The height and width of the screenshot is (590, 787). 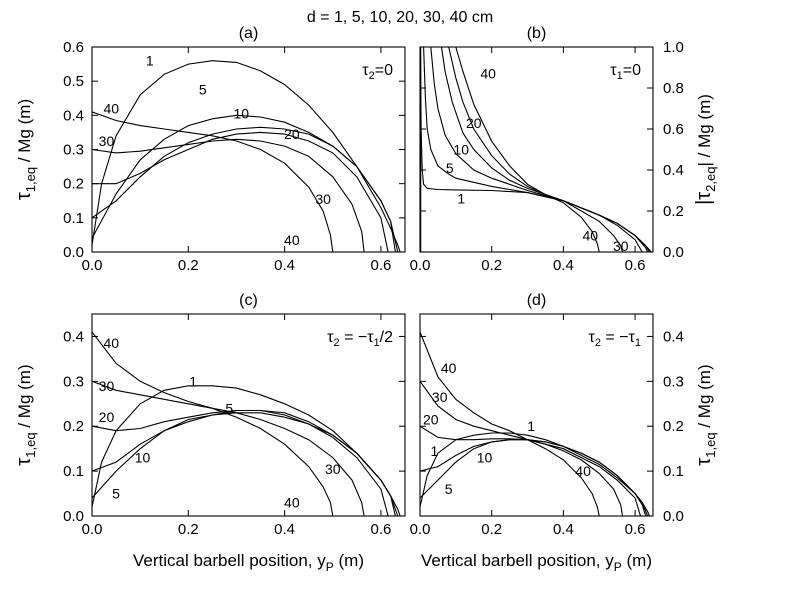 I want to click on panel-3-series, so click(x=535, y=423).